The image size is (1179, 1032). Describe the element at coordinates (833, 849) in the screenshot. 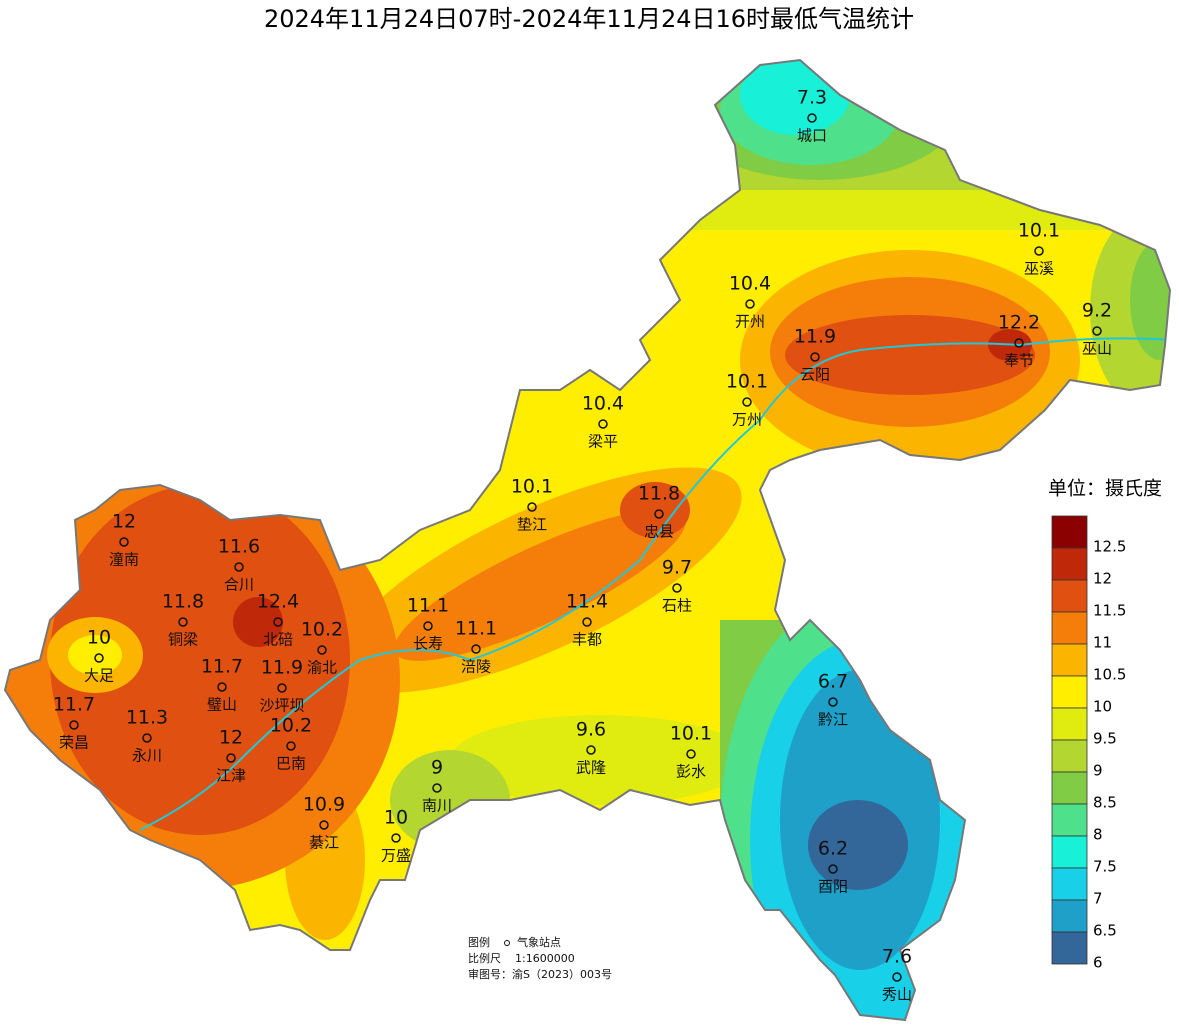

I see `station-value: 6.2` at that location.